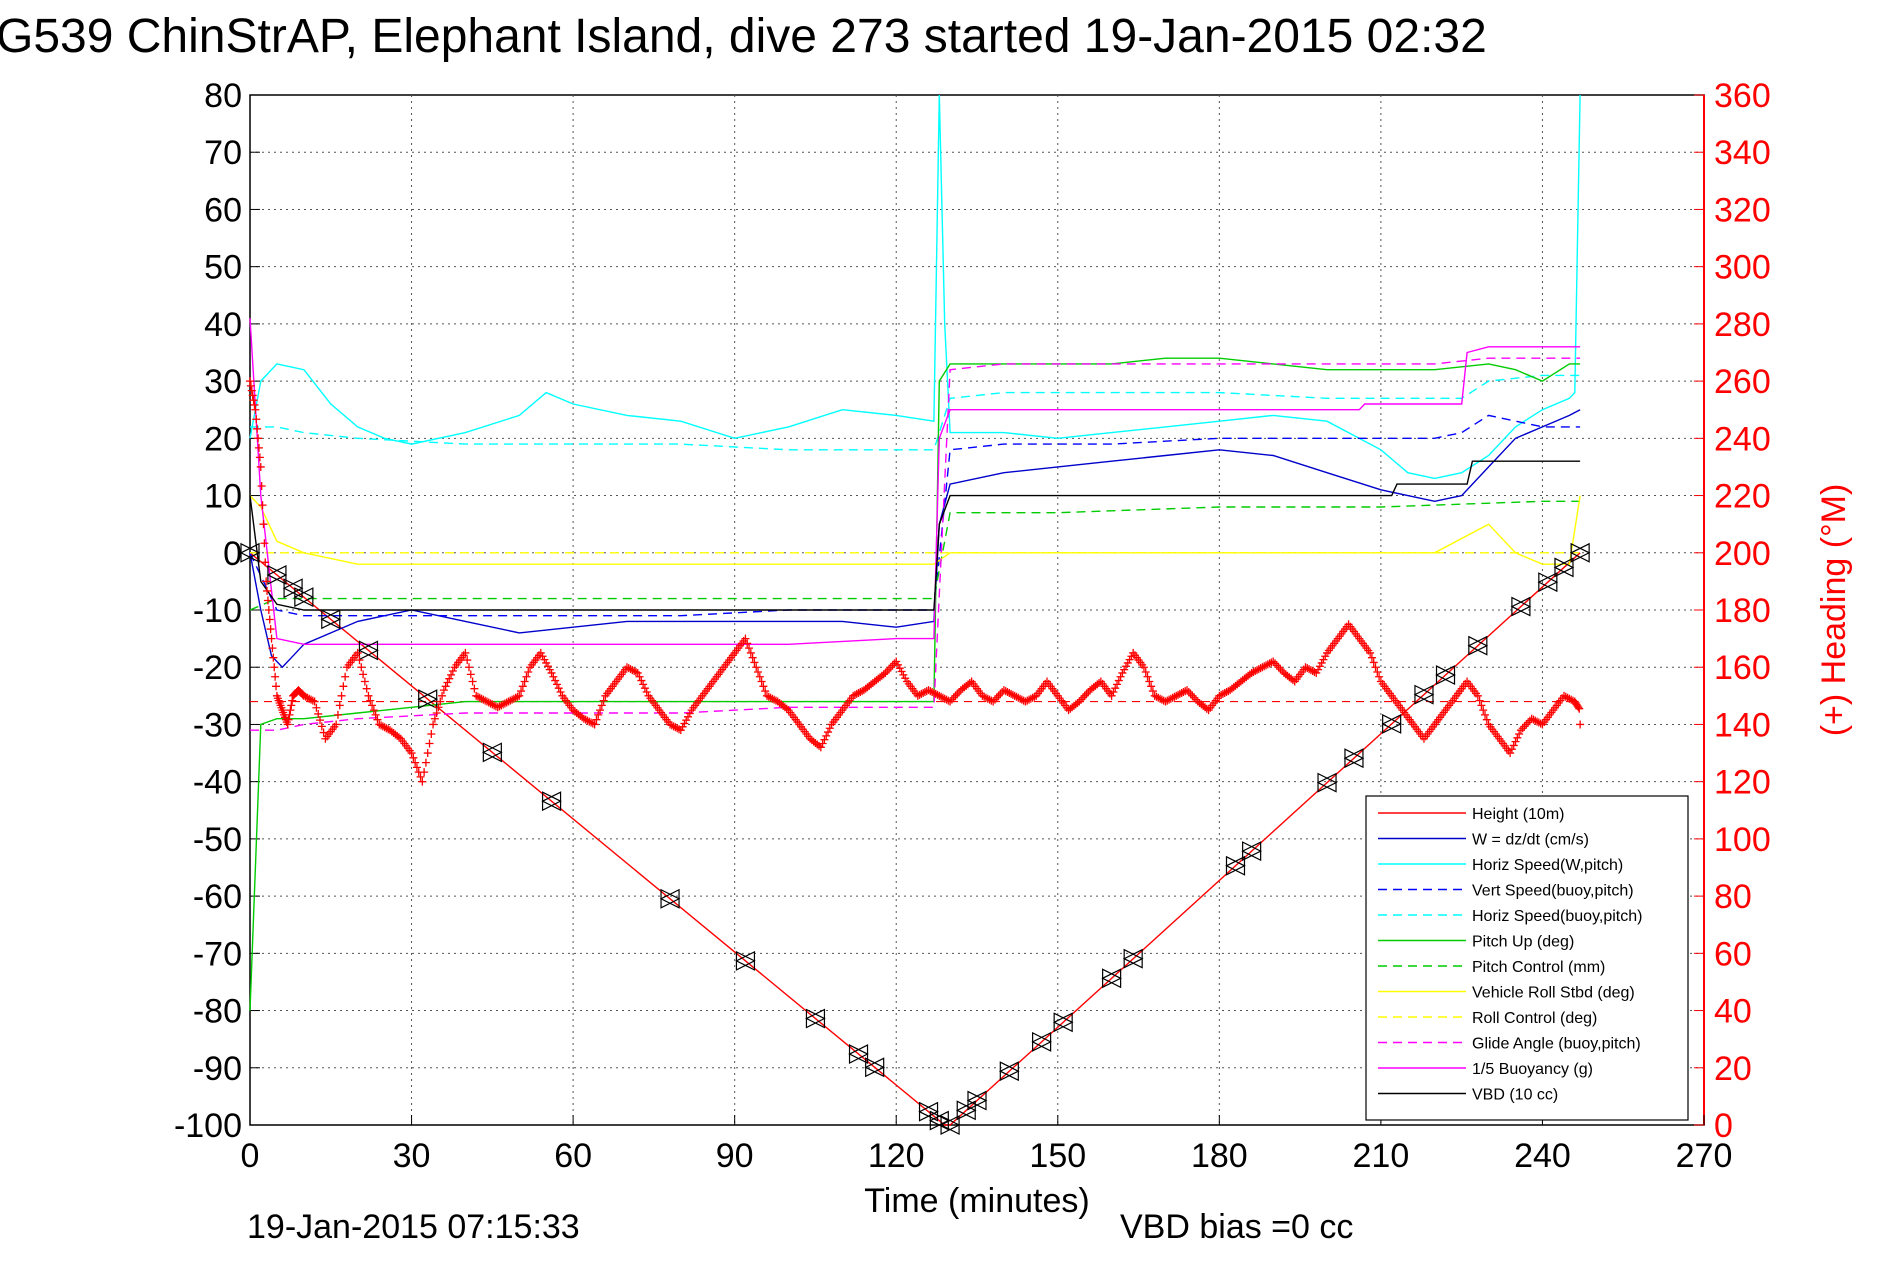  What do you see at coordinates (223, 268) in the screenshot?
I see `y-tick-label: 50` at bounding box center [223, 268].